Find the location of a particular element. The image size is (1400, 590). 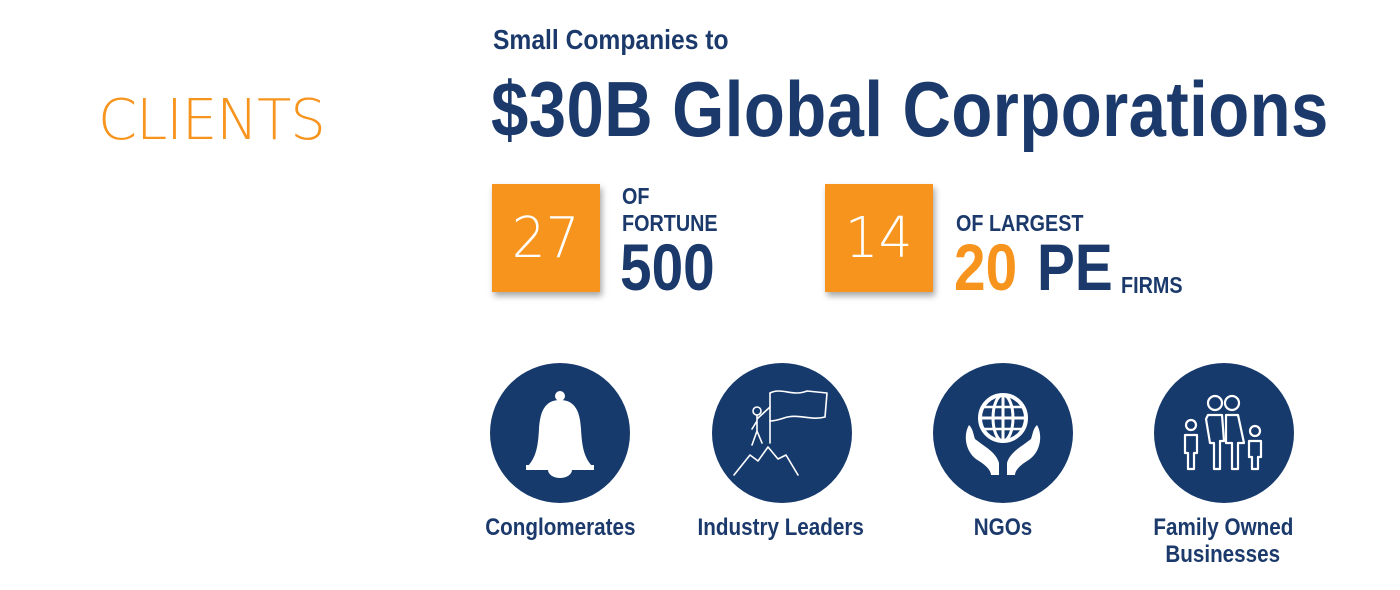

conglomerates-circle is located at coordinates (560, 433).